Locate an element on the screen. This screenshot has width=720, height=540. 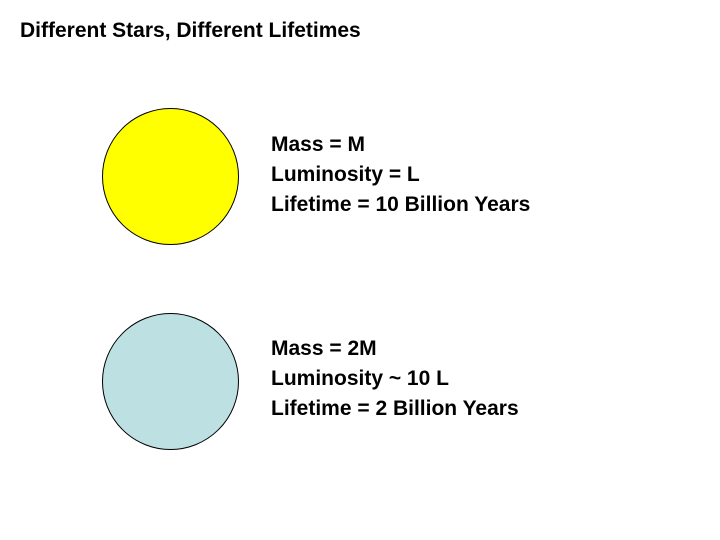
yellow-star-icon is located at coordinates (170, 176).